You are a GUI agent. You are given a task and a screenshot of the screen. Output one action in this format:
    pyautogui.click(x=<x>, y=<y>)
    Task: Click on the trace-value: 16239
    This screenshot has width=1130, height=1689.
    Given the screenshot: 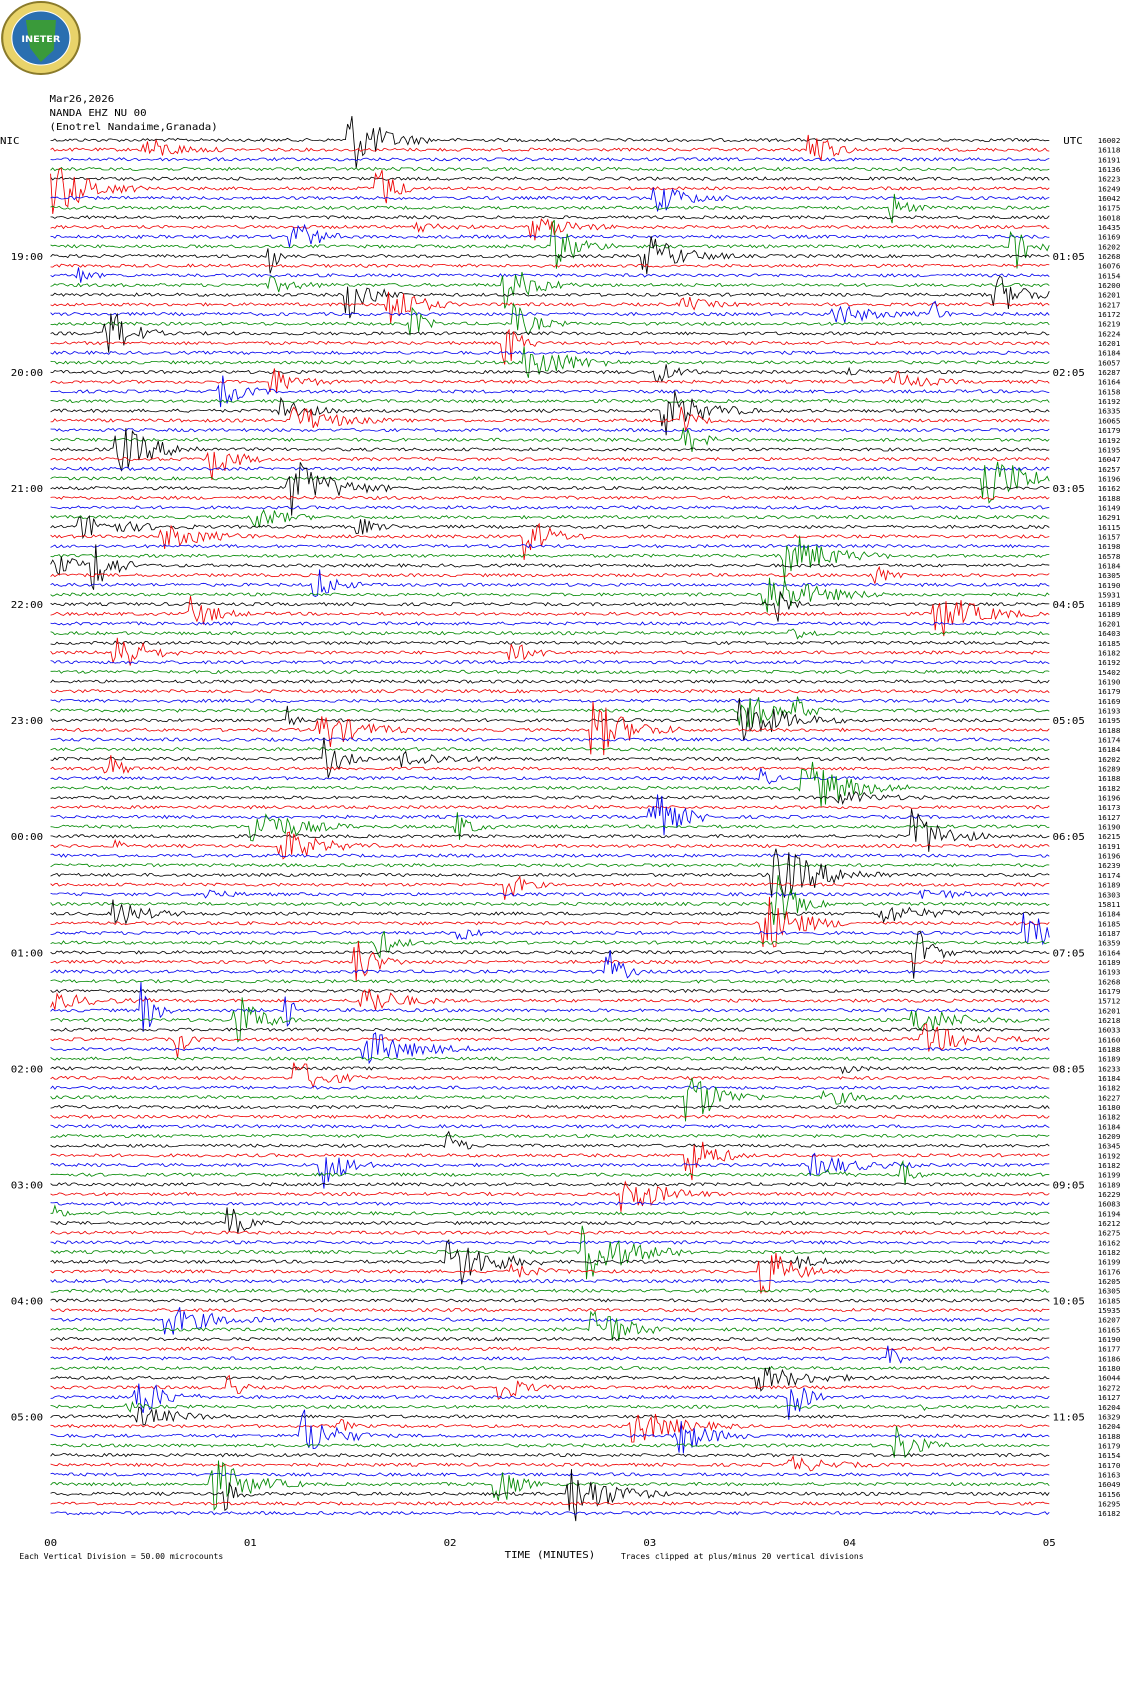 What is the action you would take?
    pyautogui.click(x=1109, y=866)
    